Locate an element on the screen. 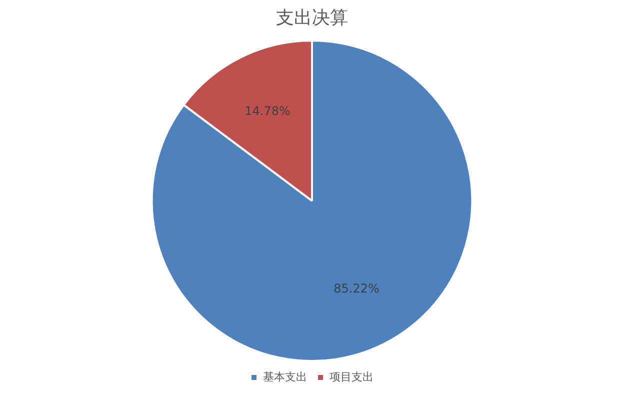 The image size is (624, 397). legend-label: 基本支出 is located at coordinates (285, 377).